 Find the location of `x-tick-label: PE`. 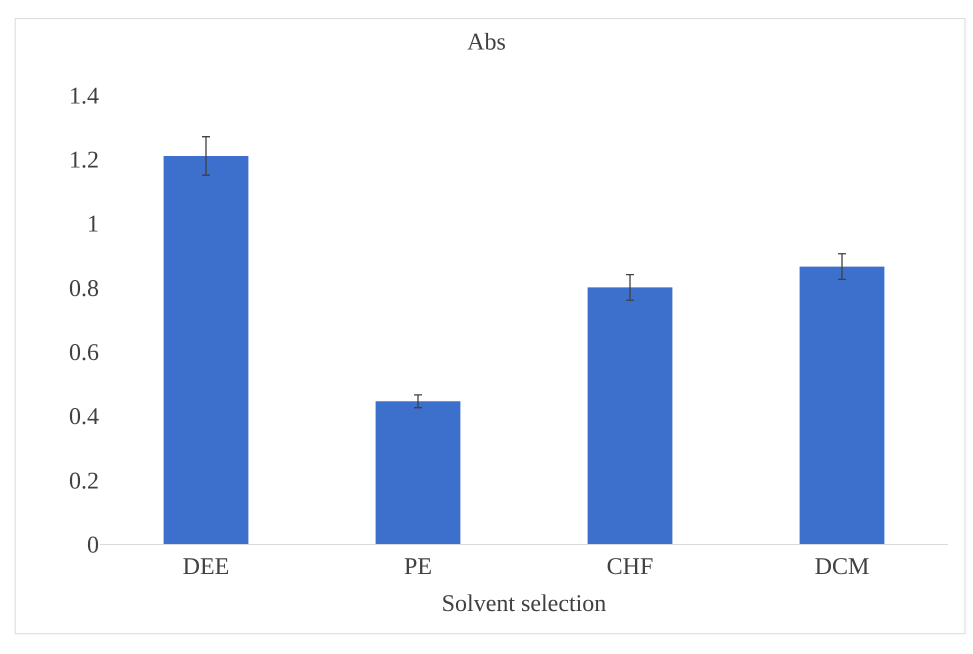

x-tick-label: PE is located at coordinates (418, 567).